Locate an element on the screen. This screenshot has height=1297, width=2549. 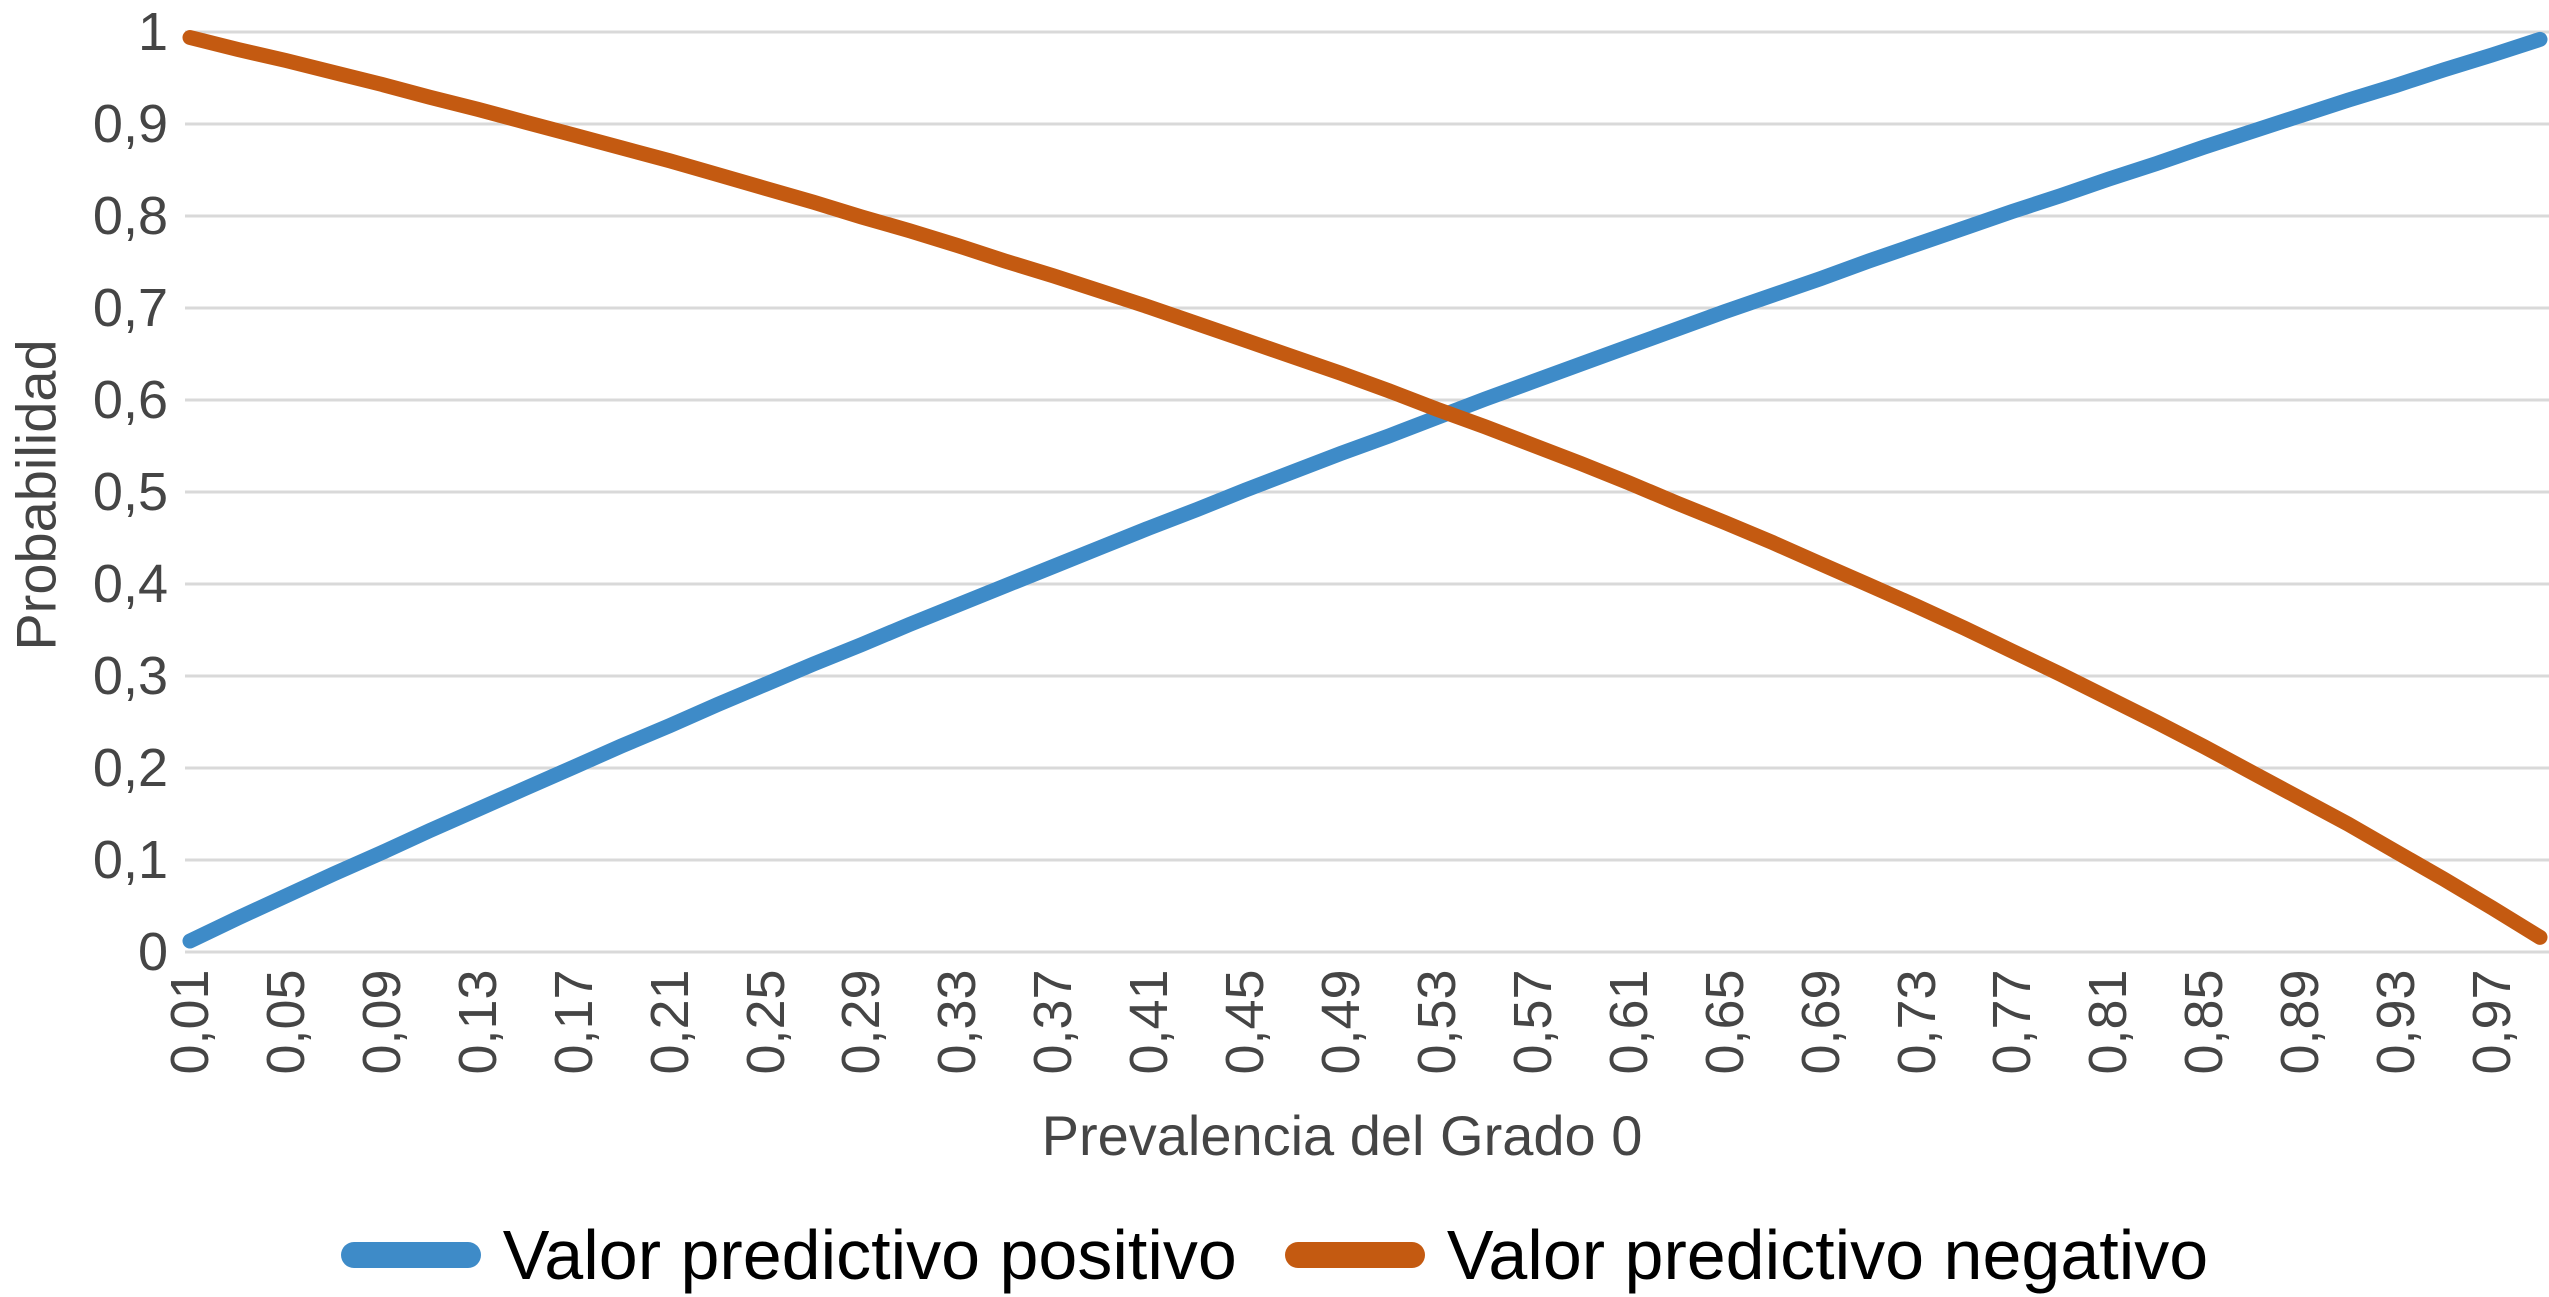
x-tick-label: 0,25 is located at coordinates (765, 1022).